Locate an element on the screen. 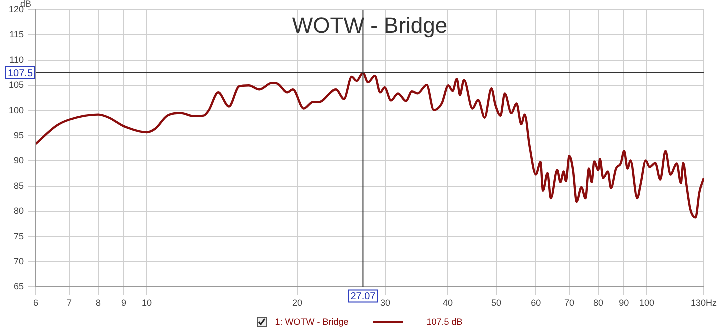 This screenshot has height=335, width=720. x-tick-label: 6 is located at coordinates (36, 303).